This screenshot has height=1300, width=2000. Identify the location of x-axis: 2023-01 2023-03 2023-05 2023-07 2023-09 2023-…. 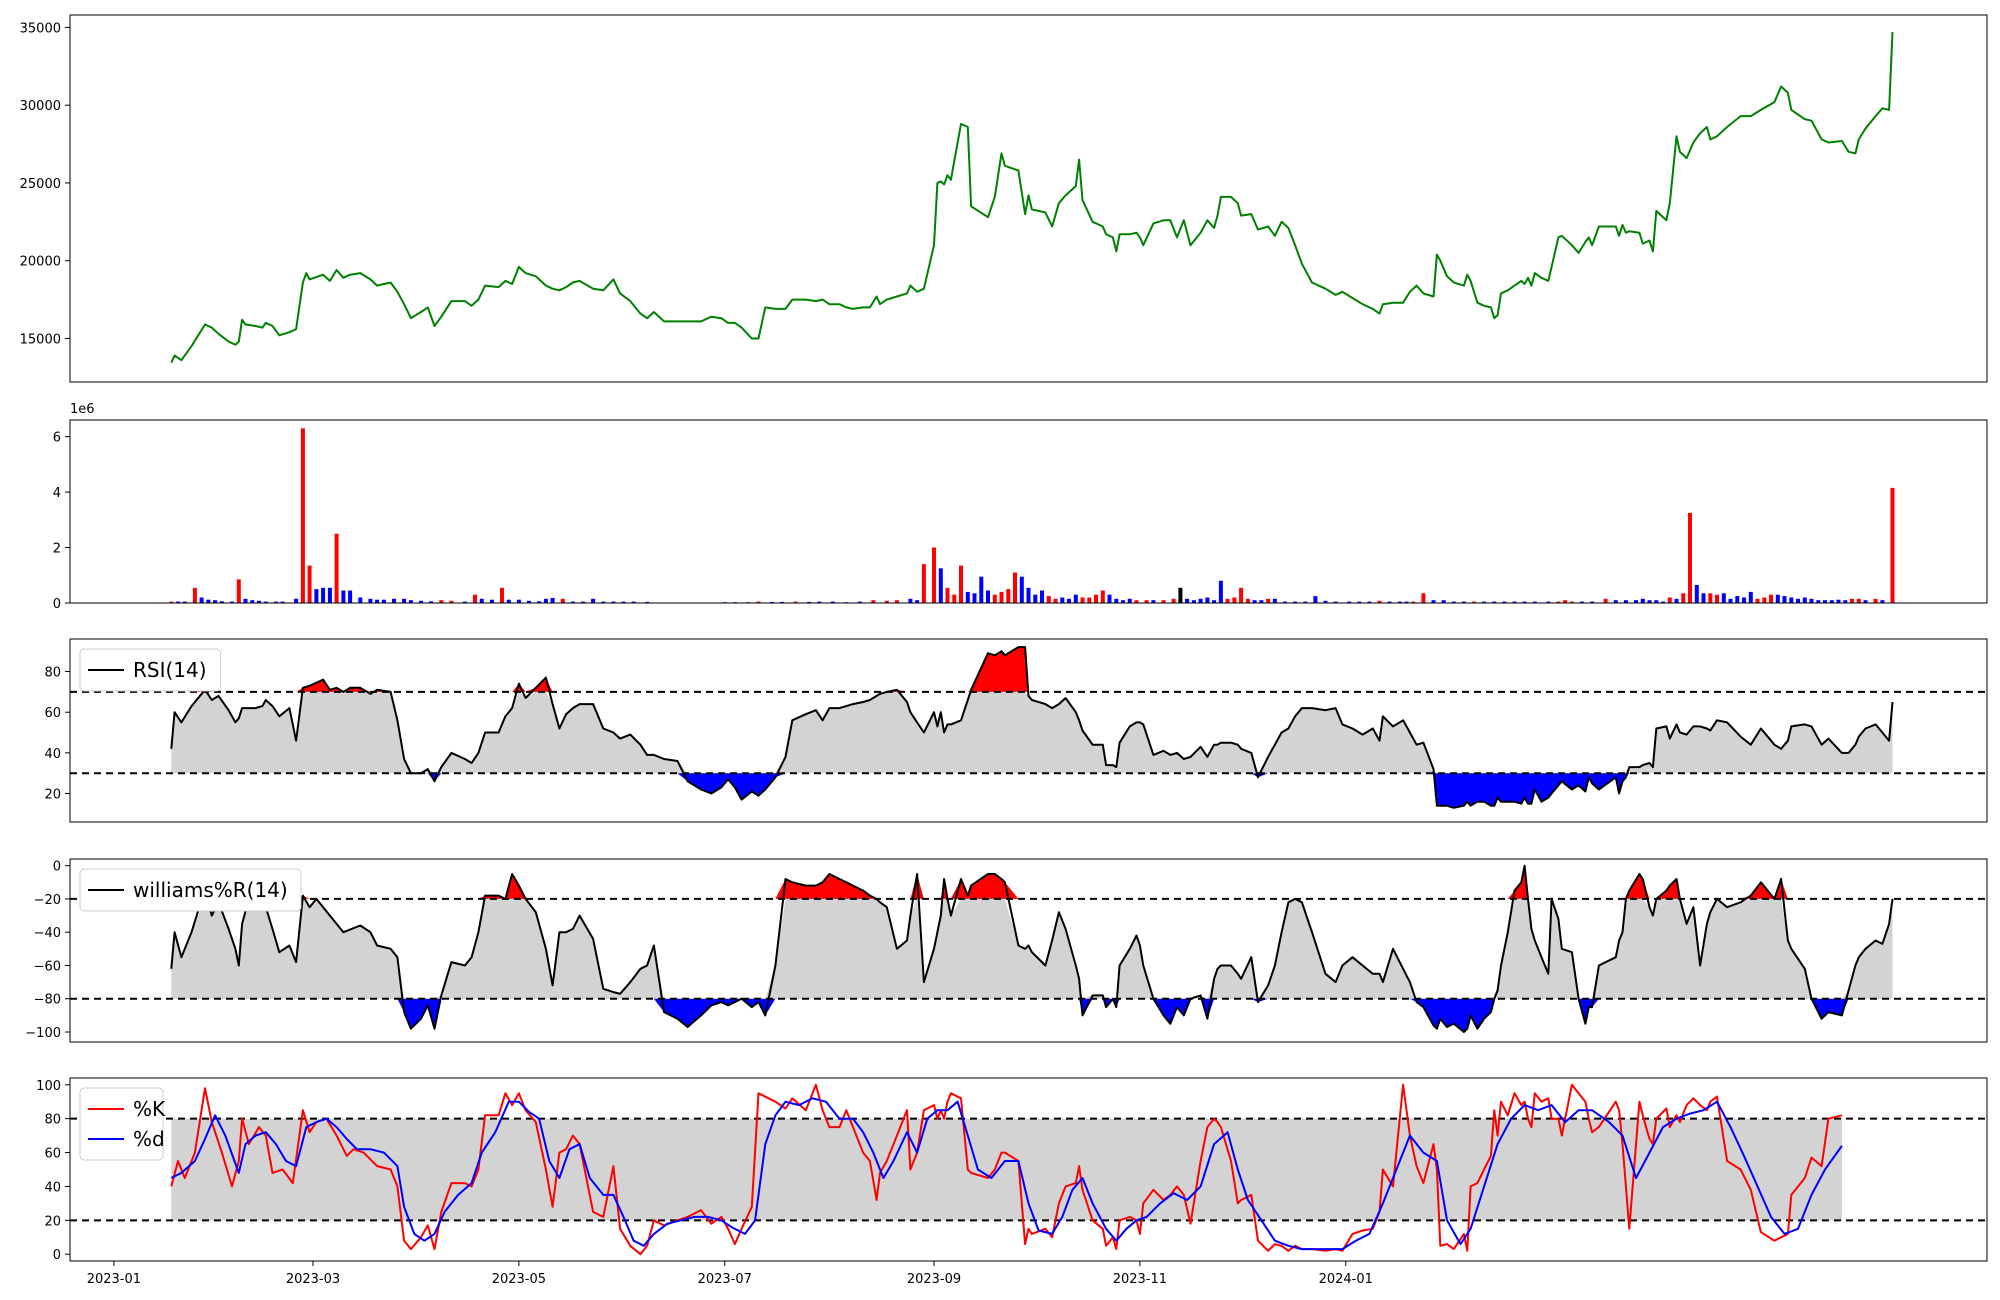
(730, 1274).